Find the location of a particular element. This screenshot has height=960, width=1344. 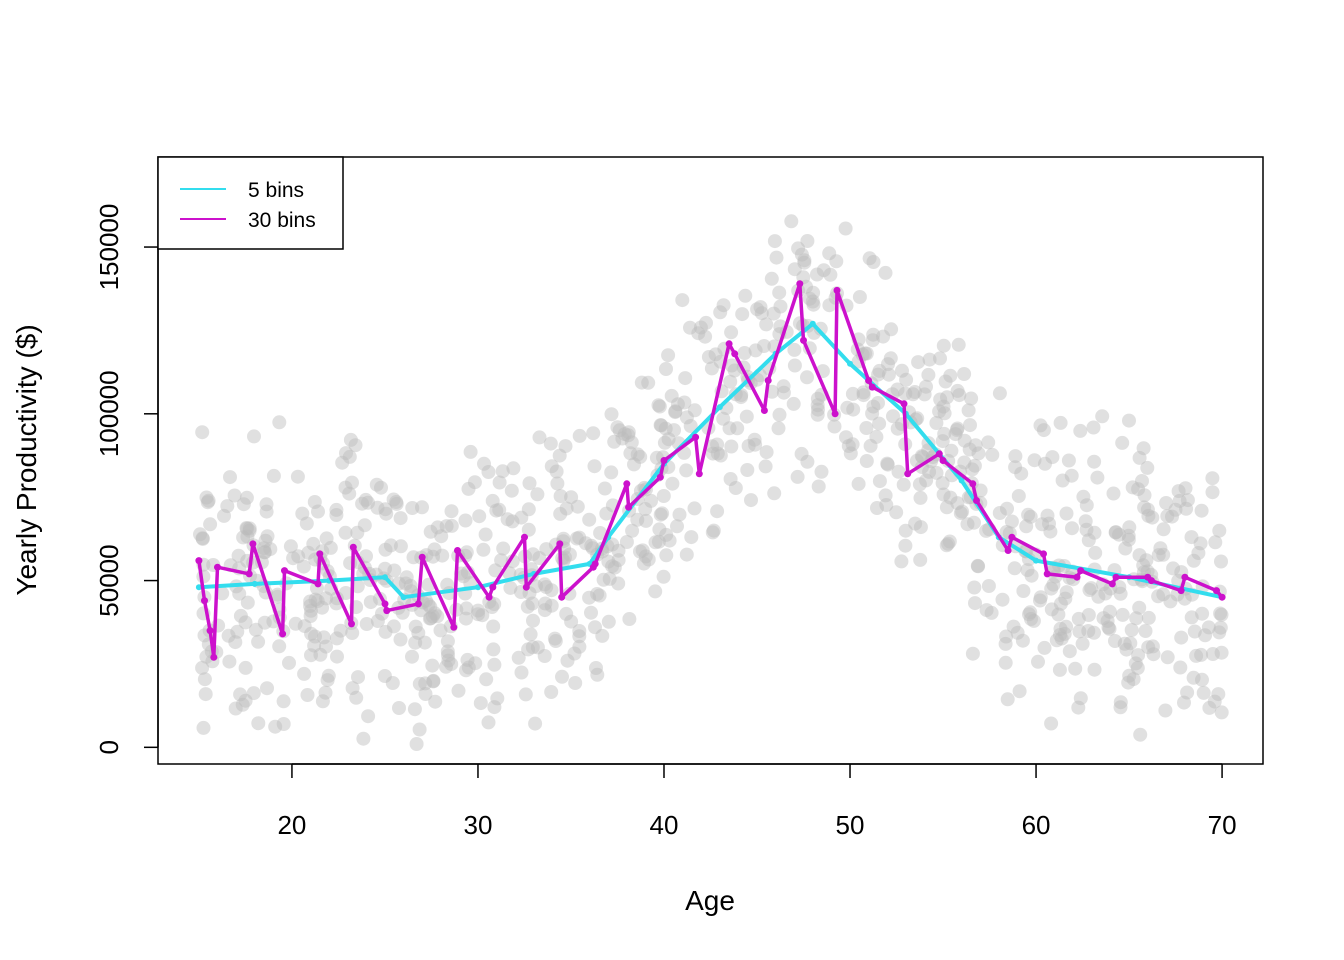

x-tick-label: 60 is located at coordinates (1036, 825).